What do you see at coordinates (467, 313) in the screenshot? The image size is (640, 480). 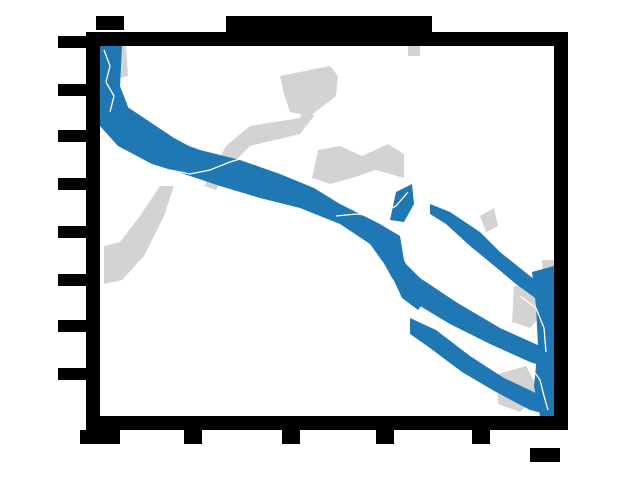 I see `water-mid-branch` at bounding box center [467, 313].